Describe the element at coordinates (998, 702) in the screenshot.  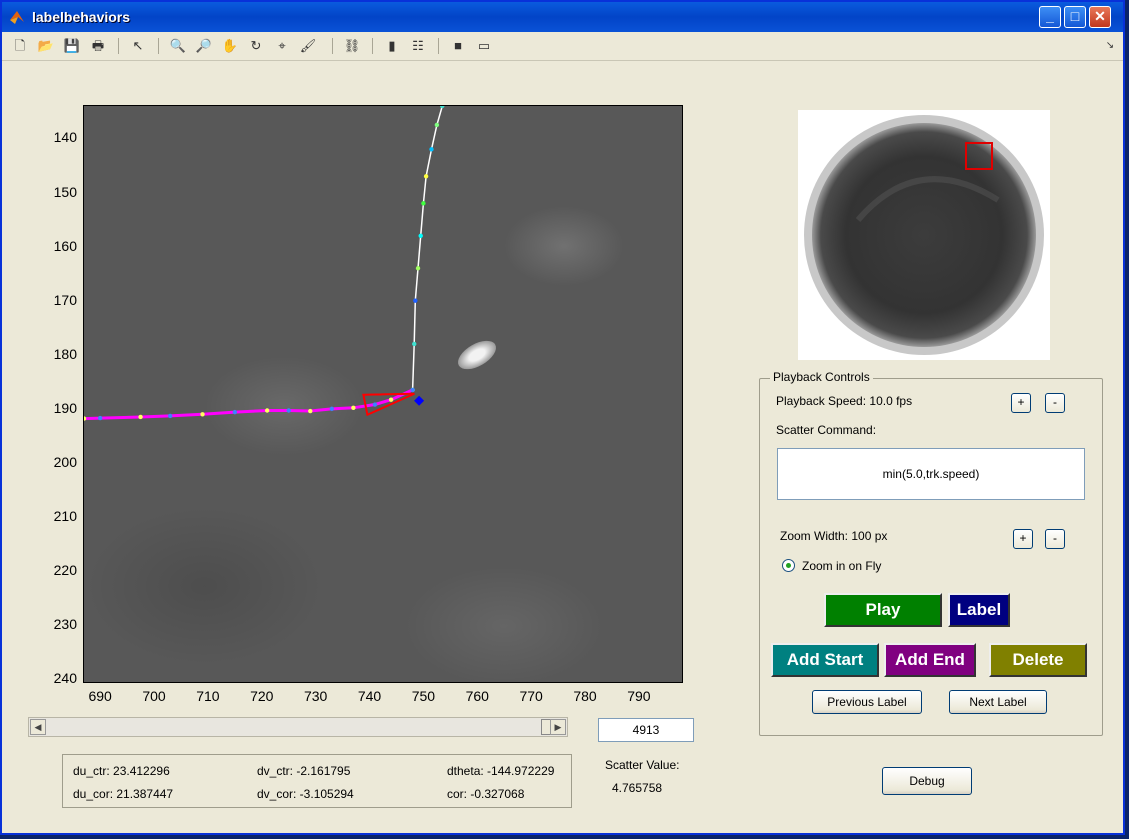
I see `next-label-button: Next Label` at that location.